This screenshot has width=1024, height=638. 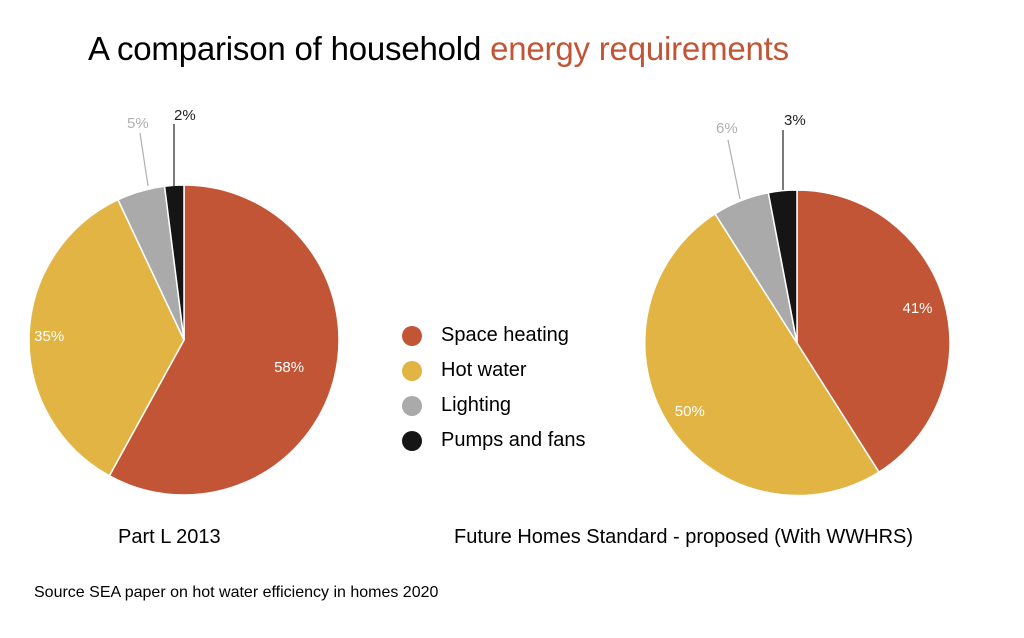 I want to click on data-label-part-l-2013-lighting: 5%, so click(x=138, y=123).